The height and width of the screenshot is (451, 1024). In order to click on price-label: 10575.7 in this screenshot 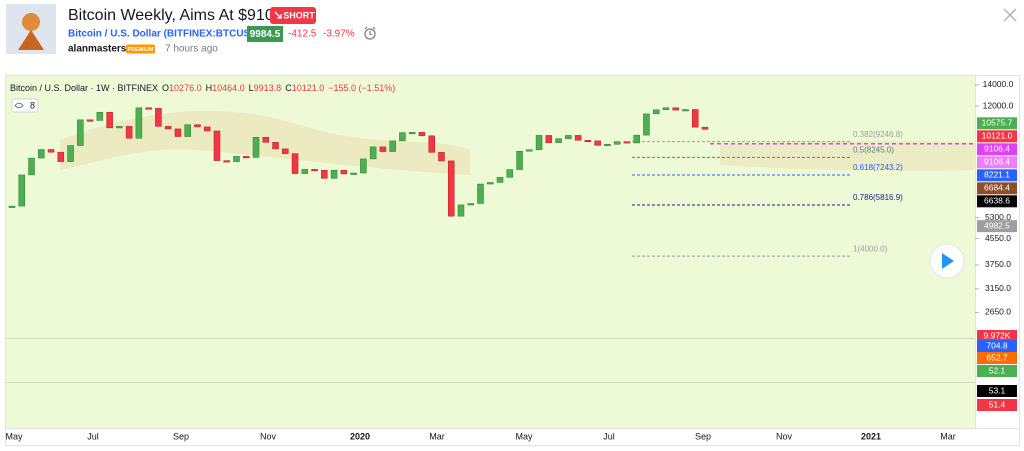, I will do `click(997, 123)`.